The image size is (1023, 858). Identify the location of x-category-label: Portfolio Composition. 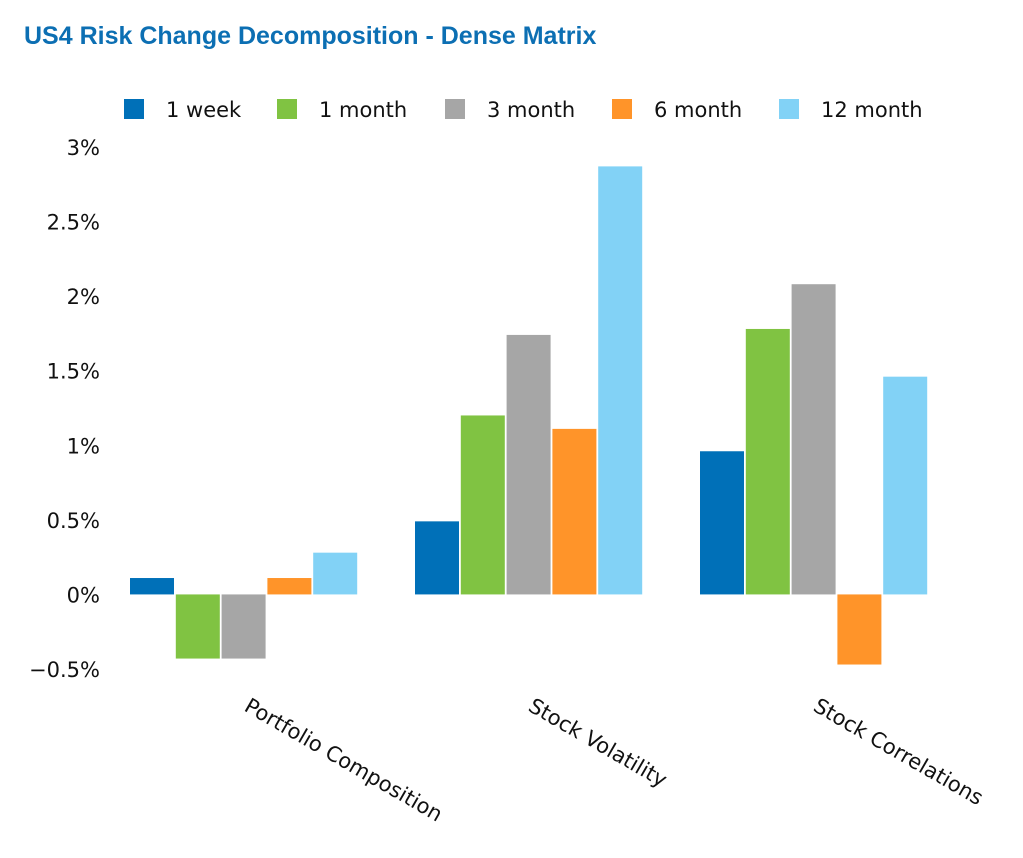
(344, 760).